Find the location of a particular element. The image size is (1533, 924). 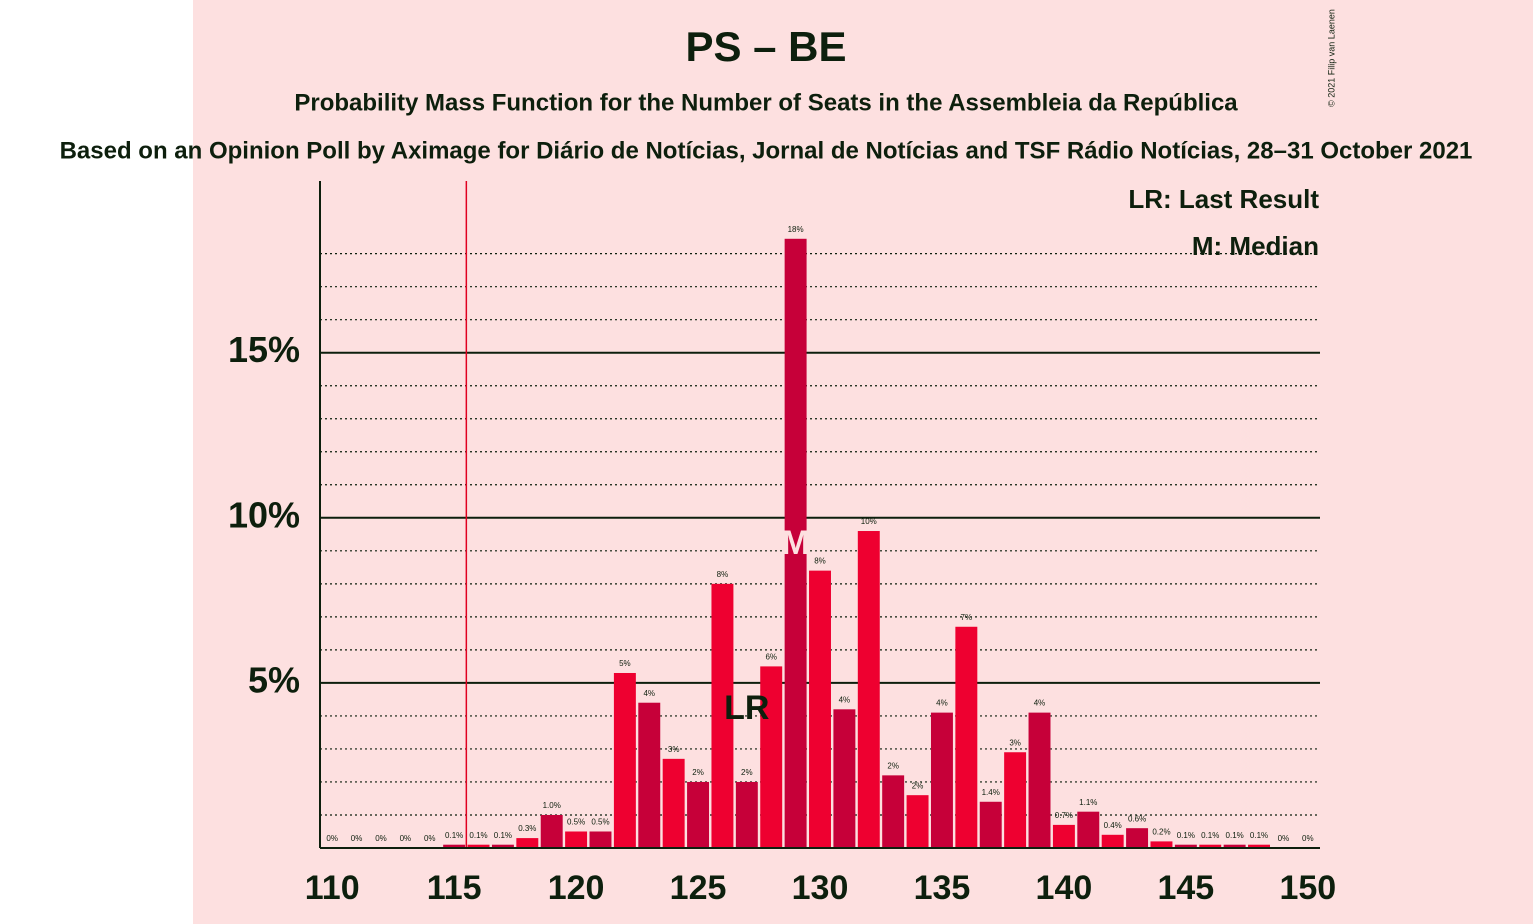

x-tick-label: 115 is located at coordinates (454, 888).